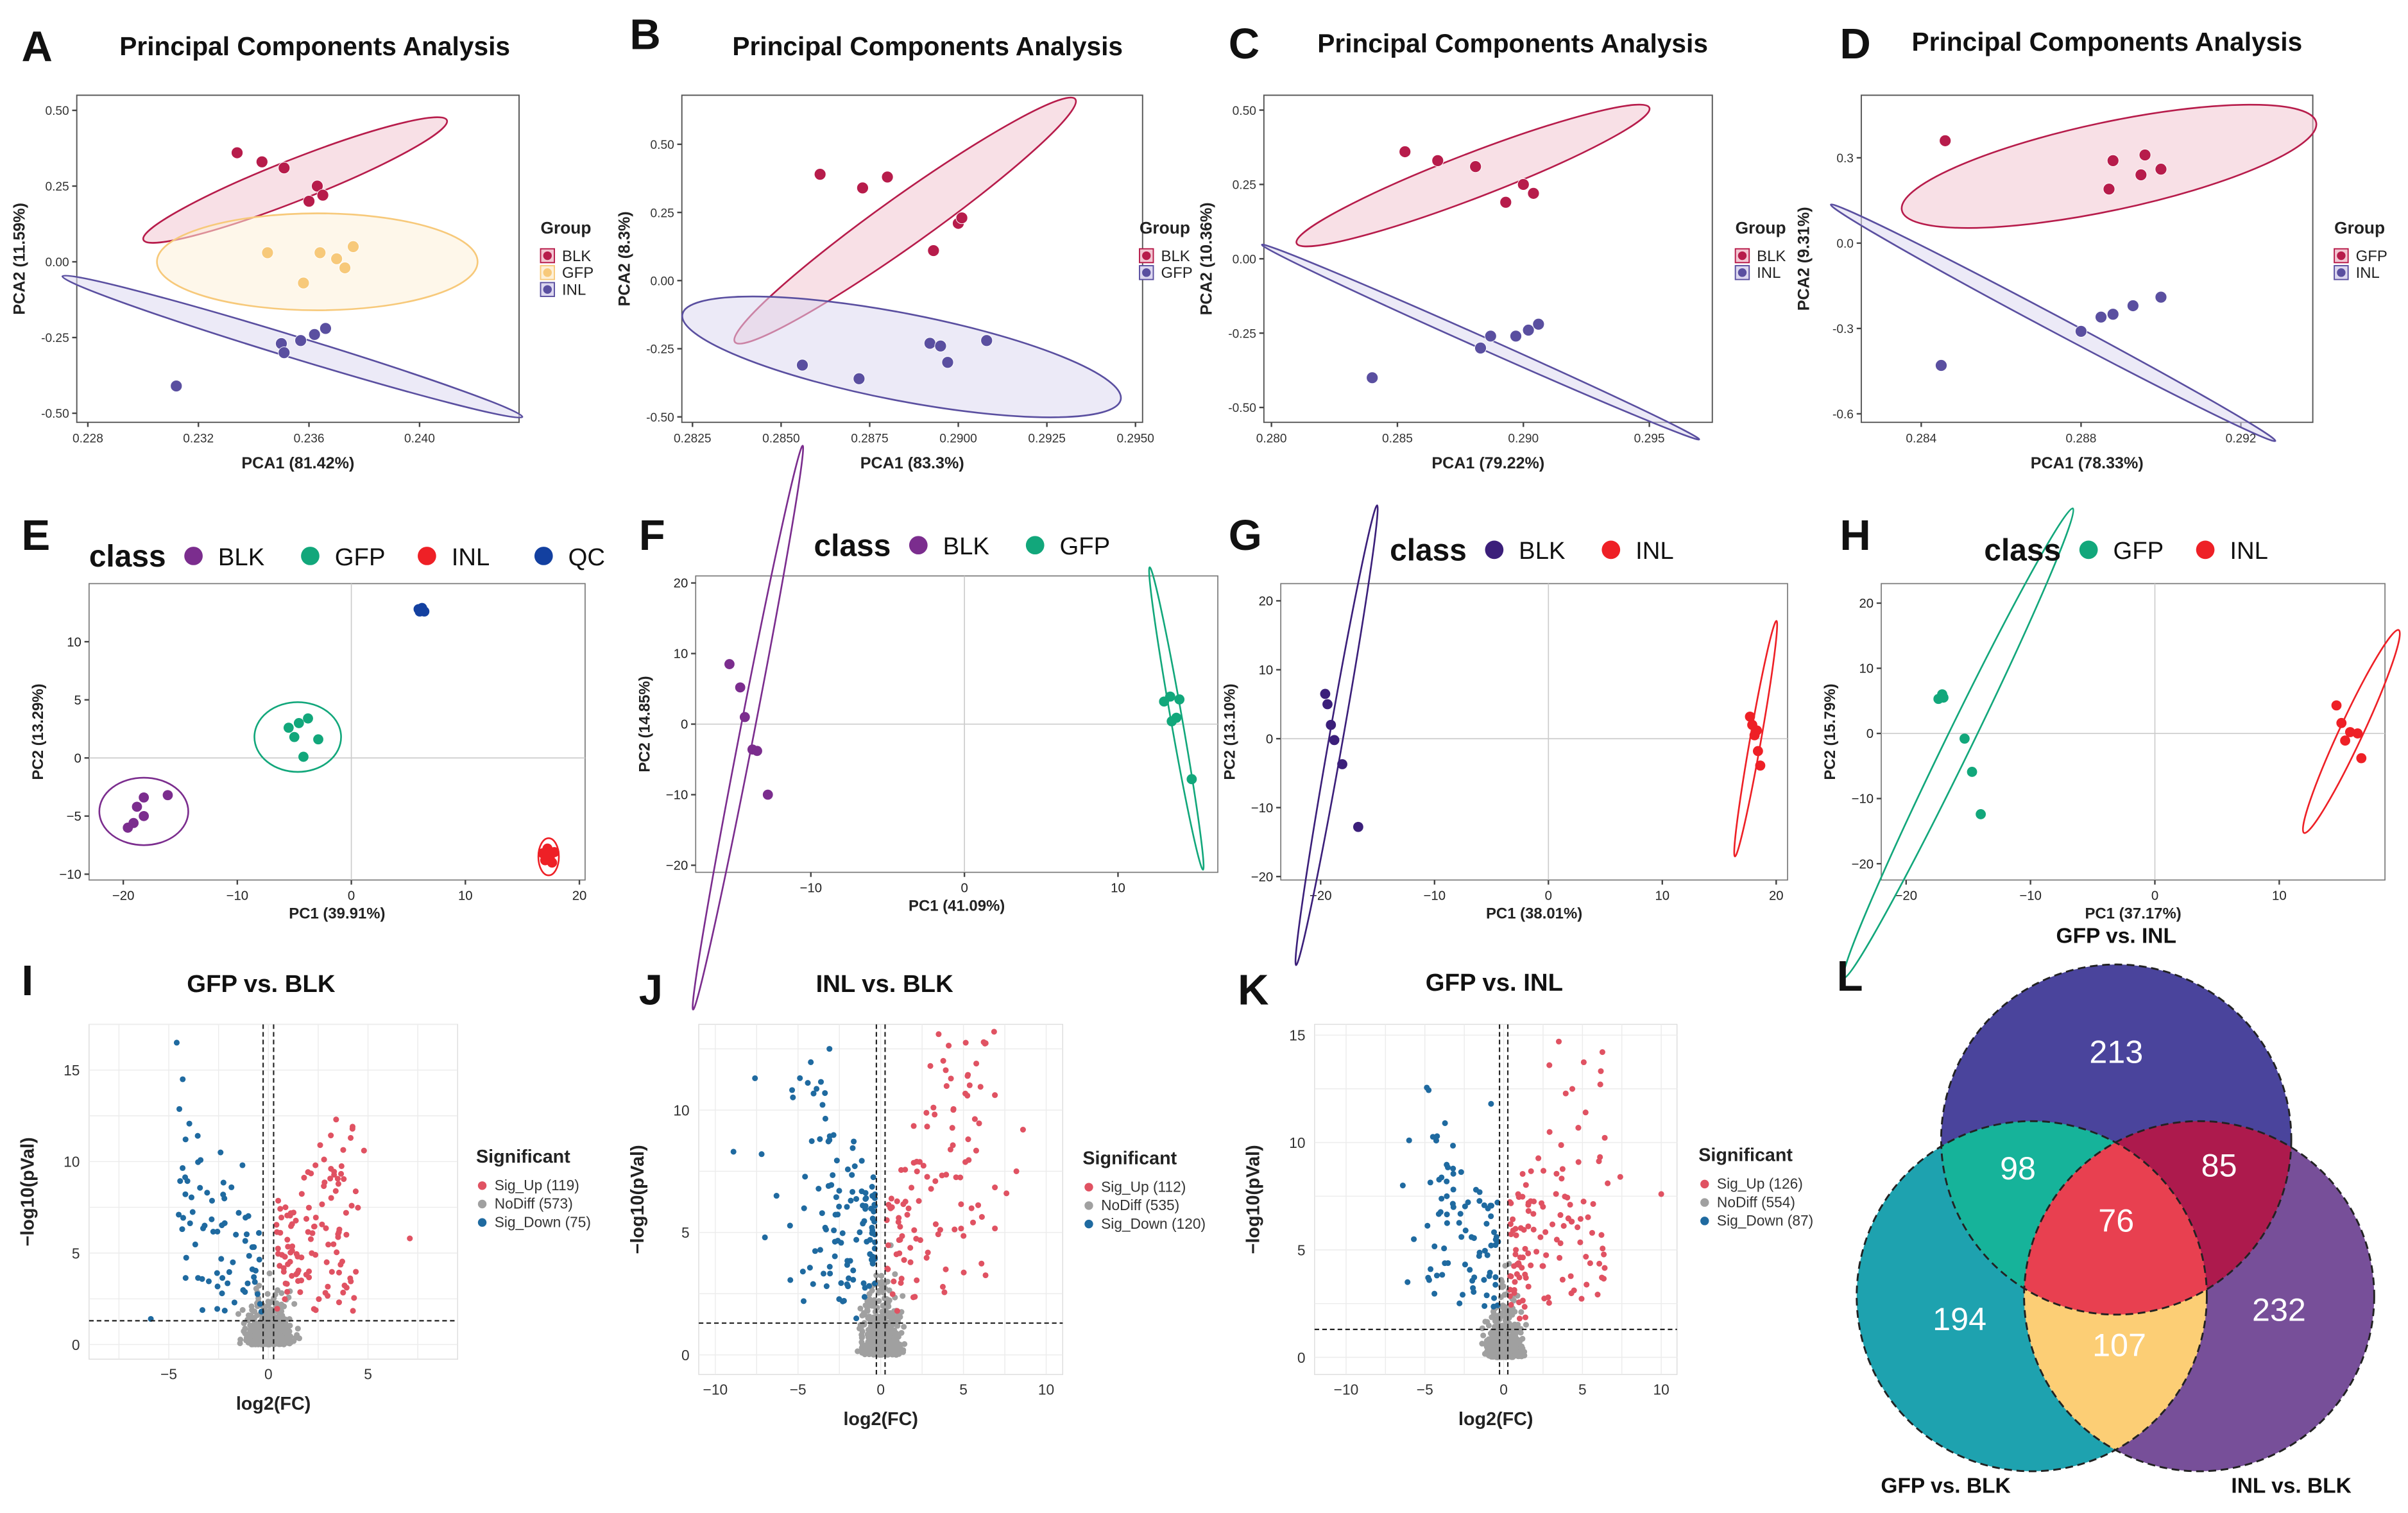  I want to click on y-tick-label: 15, so click(72, 1070).